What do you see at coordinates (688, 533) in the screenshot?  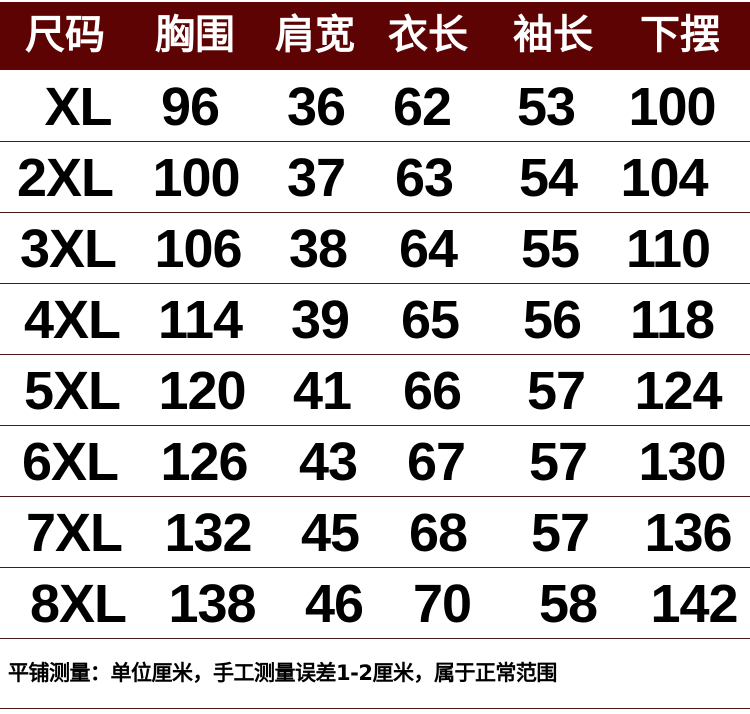 I see `measurement-cell: 136` at bounding box center [688, 533].